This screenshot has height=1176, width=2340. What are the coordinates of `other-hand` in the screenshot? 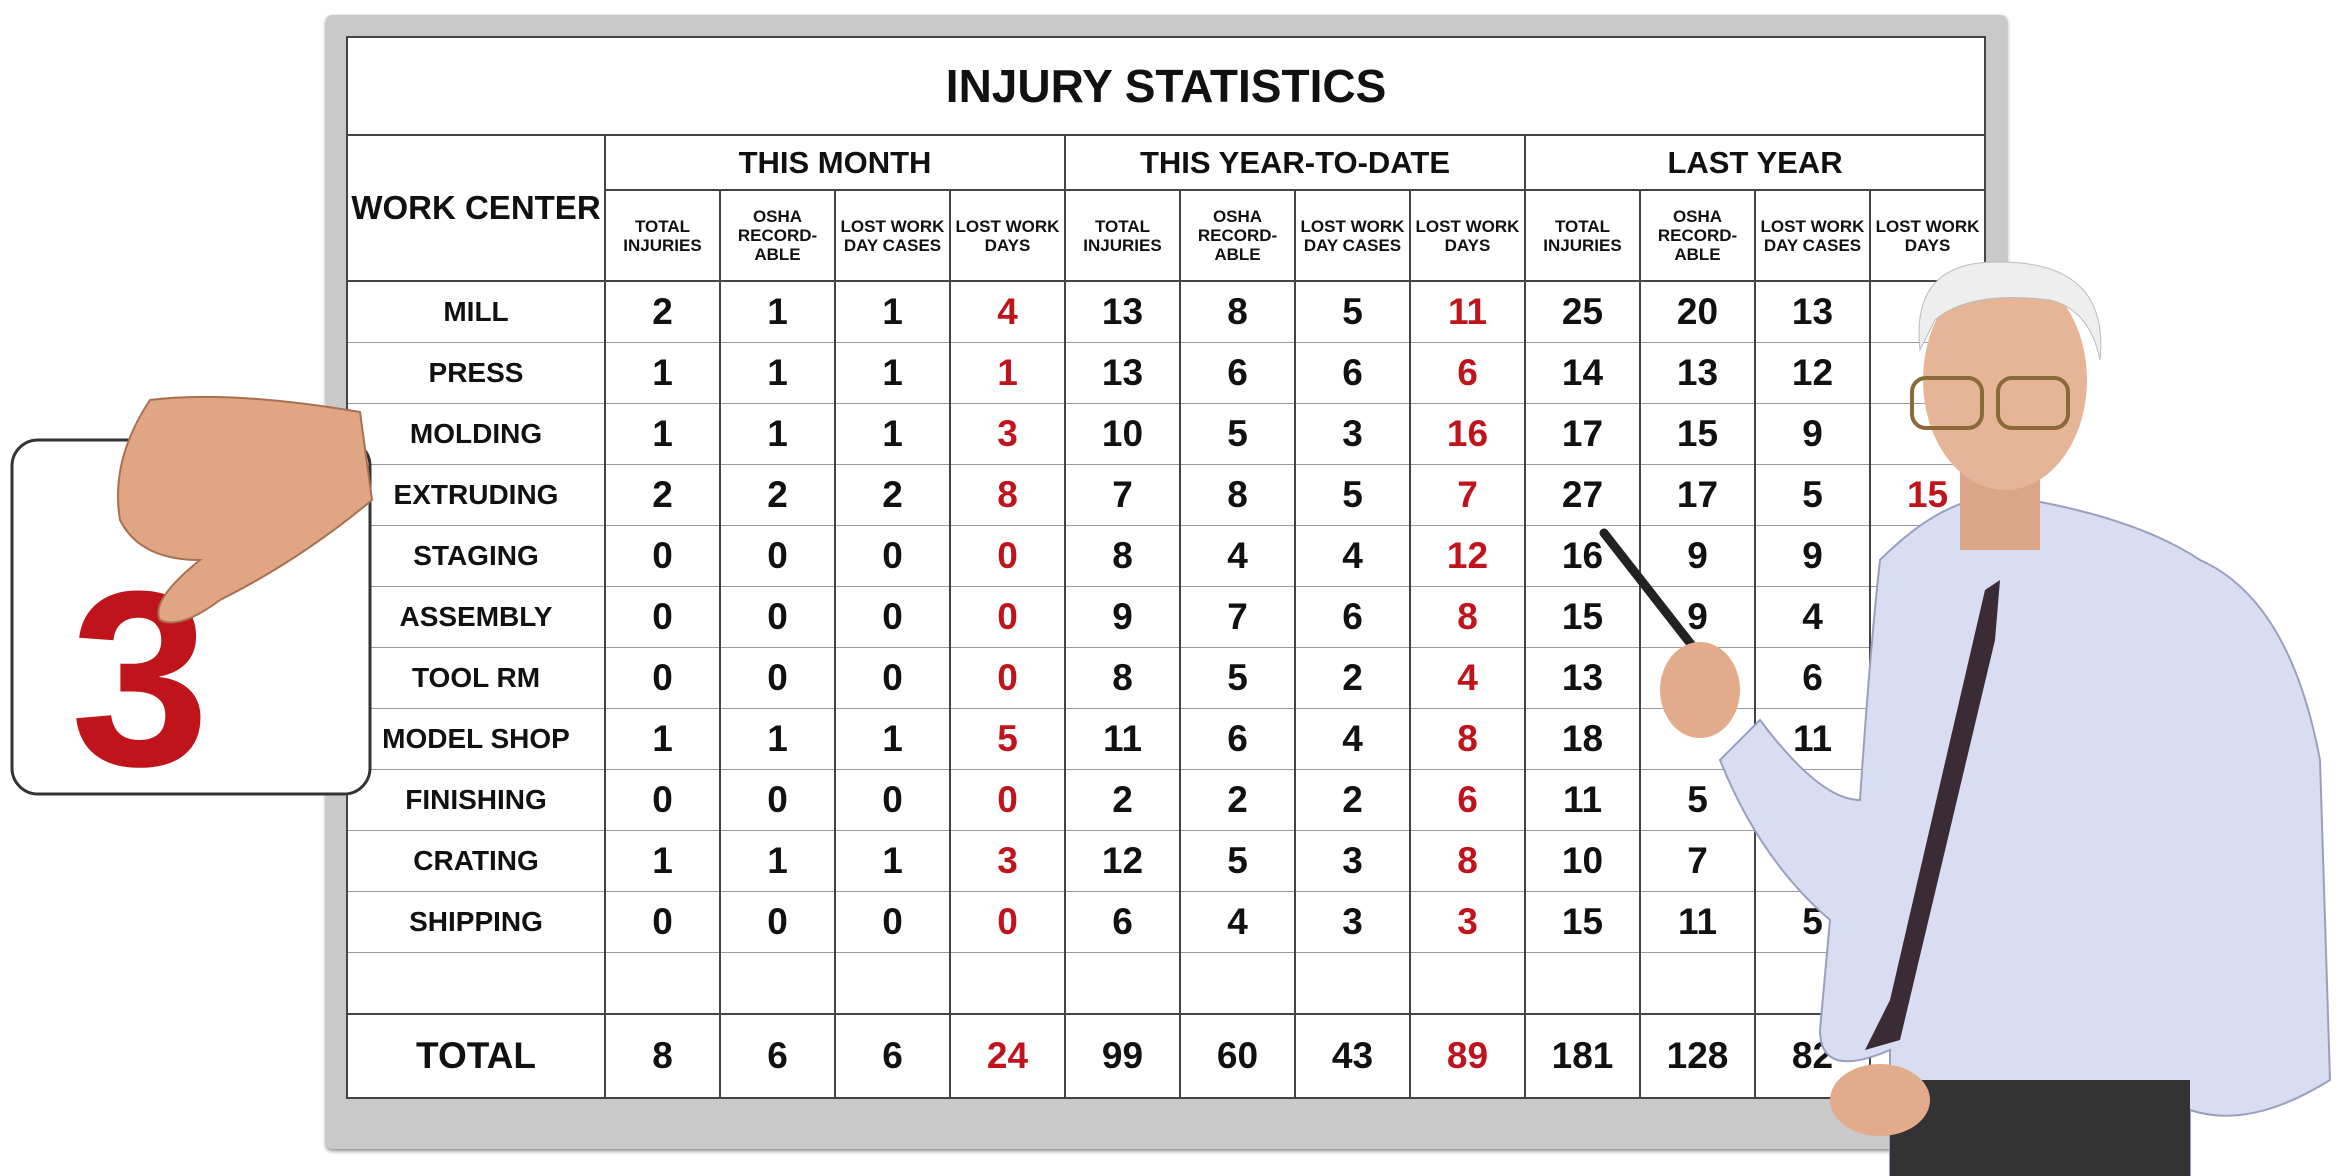 It's located at (1880, 1100).